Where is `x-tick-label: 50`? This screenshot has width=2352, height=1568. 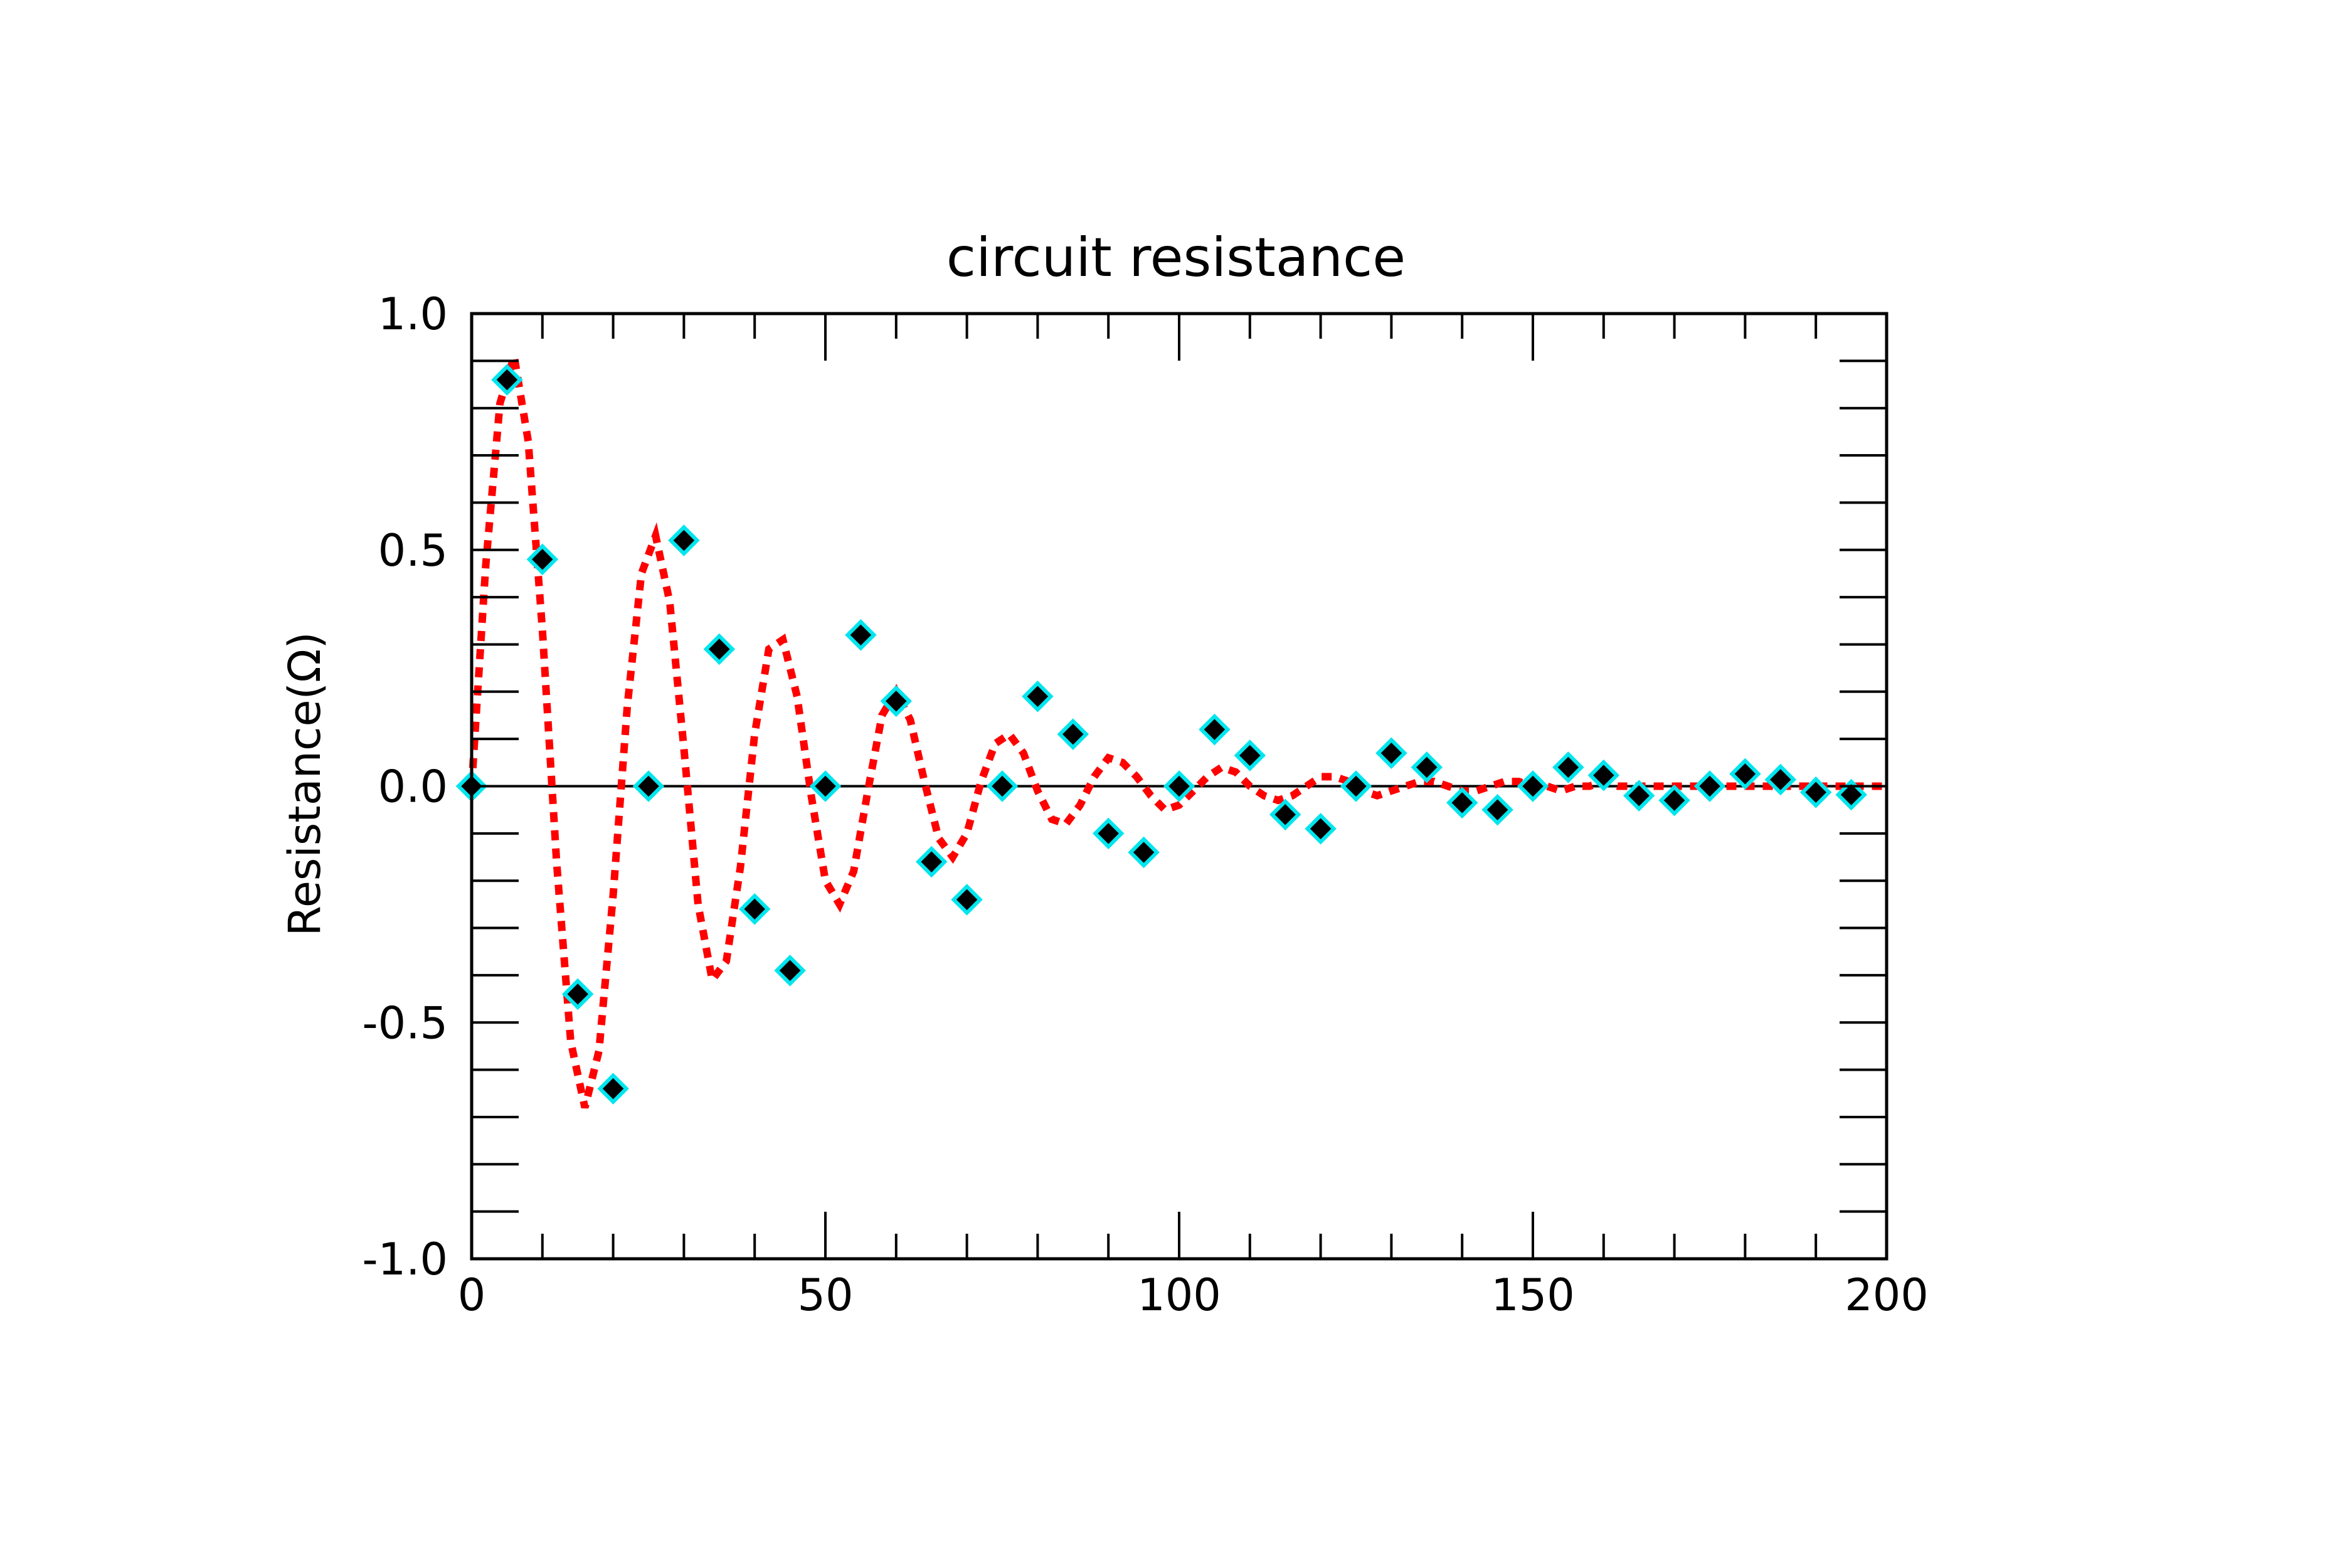 x-tick-label: 50 is located at coordinates (825, 1295).